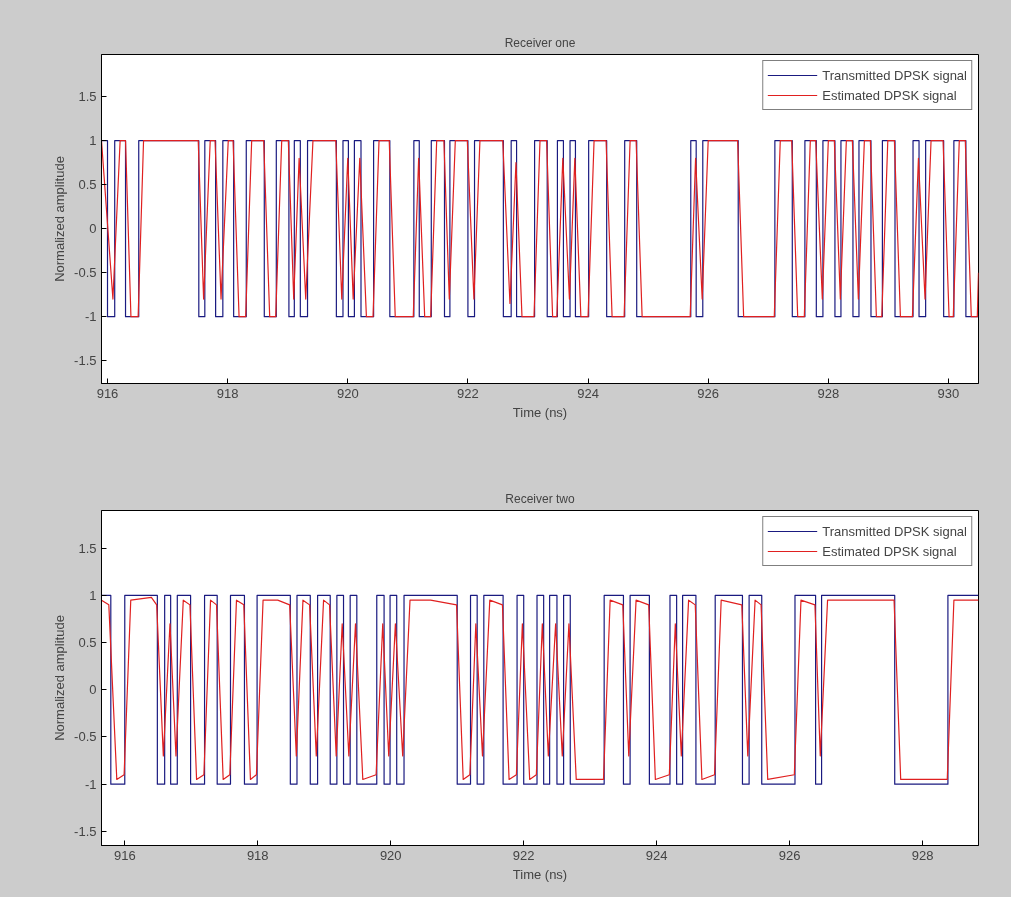 Image resolution: width=1011 pixels, height=897 pixels. What do you see at coordinates (948, 393) in the screenshot?
I see `x-tick-label: 930` at bounding box center [948, 393].